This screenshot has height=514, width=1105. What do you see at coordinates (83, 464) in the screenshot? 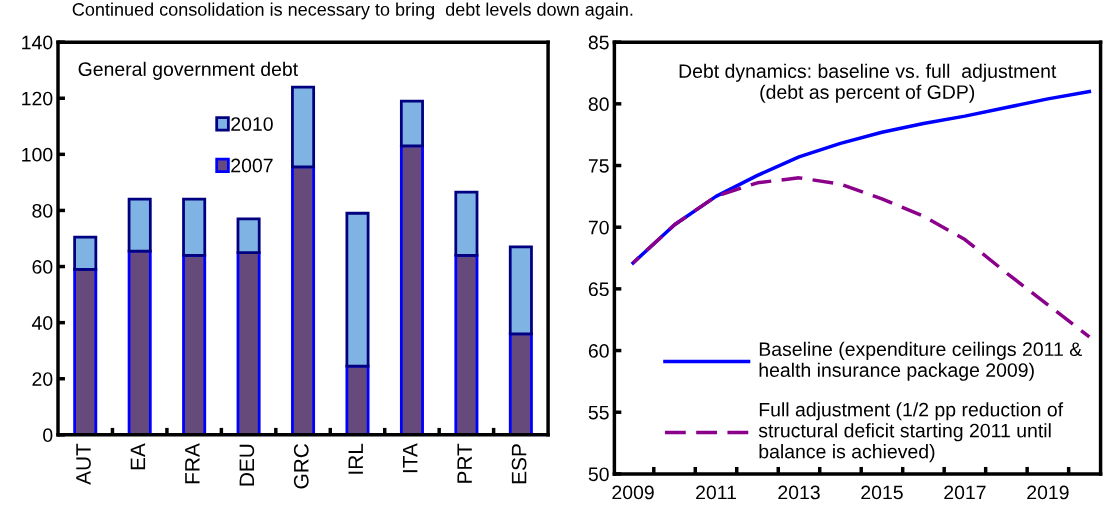
I see `x-tick-label: AUT` at bounding box center [83, 464].